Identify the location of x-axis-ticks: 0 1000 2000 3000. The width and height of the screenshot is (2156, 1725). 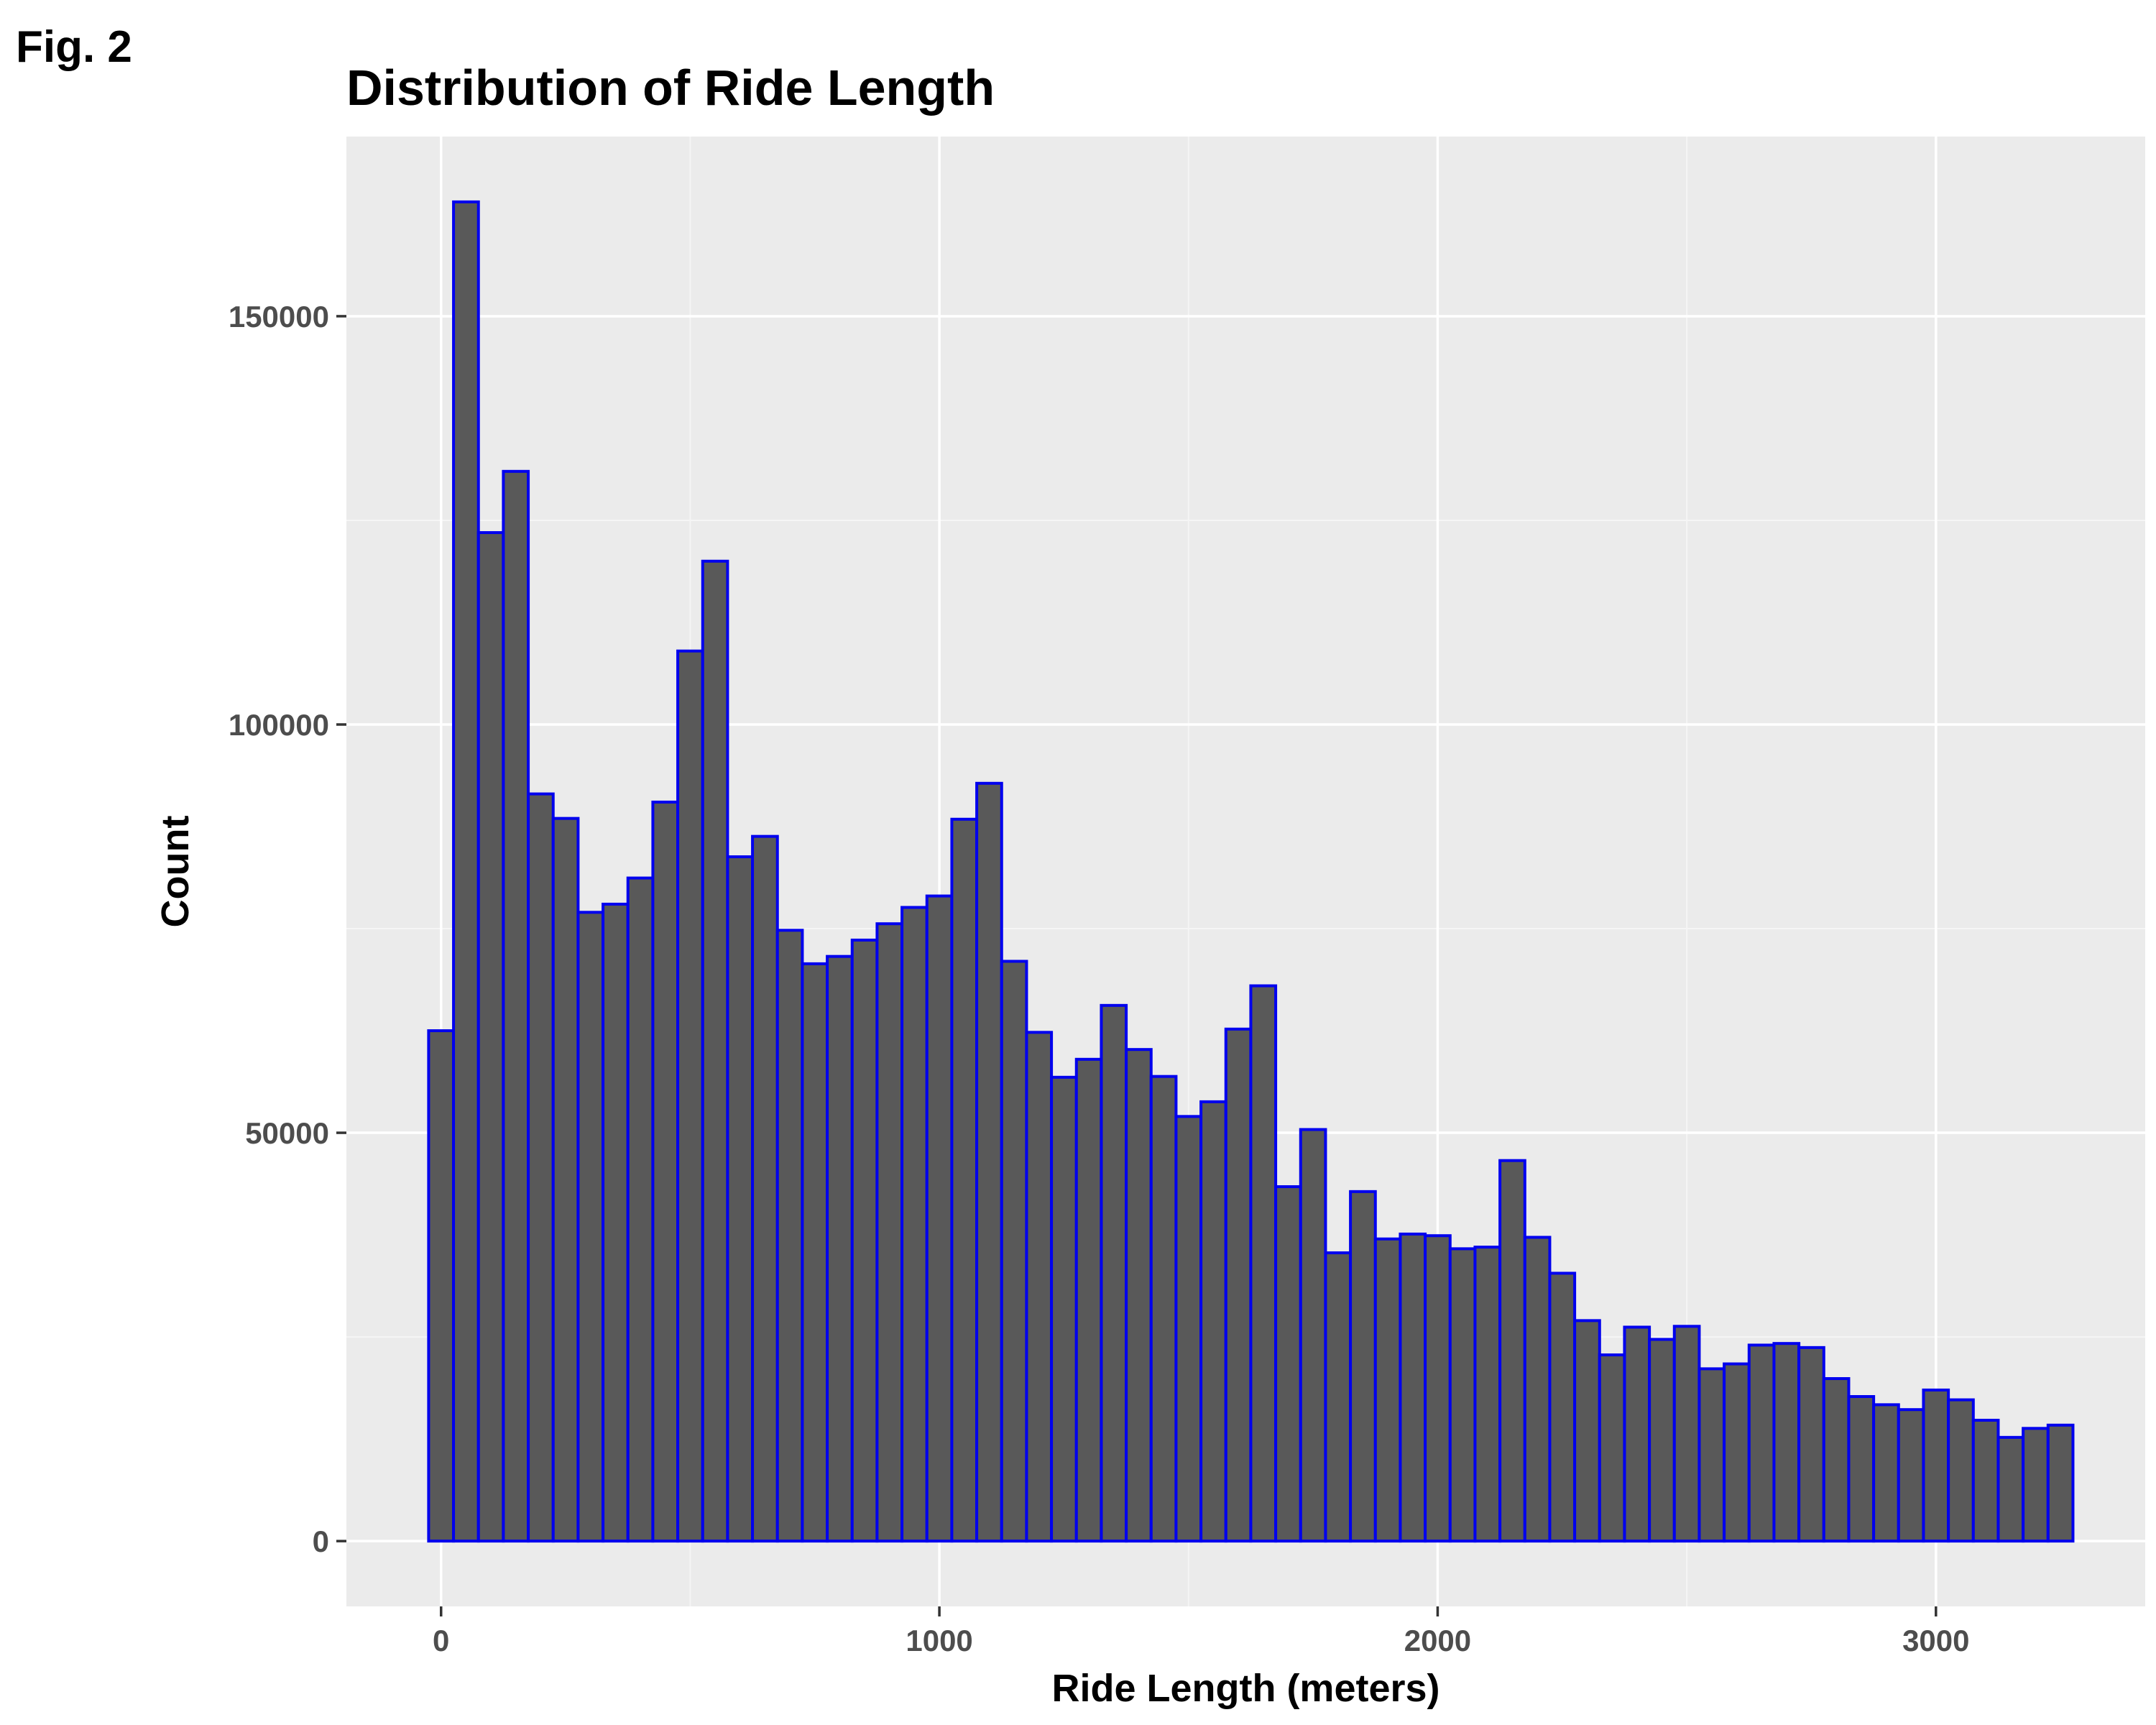
(1201, 1631).